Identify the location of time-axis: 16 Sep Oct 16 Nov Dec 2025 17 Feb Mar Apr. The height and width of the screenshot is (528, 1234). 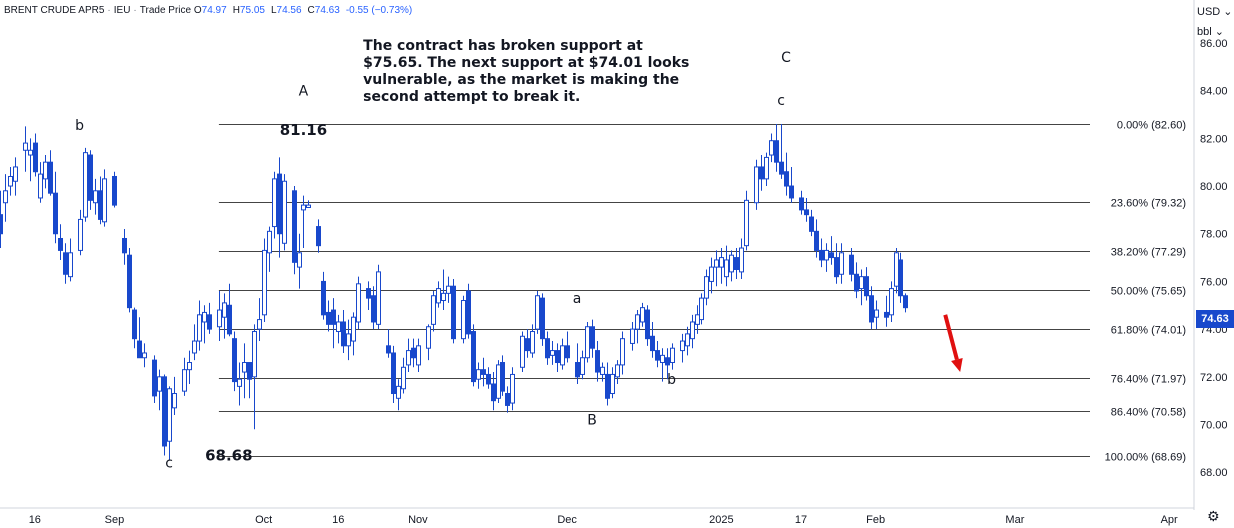
(603, 520).